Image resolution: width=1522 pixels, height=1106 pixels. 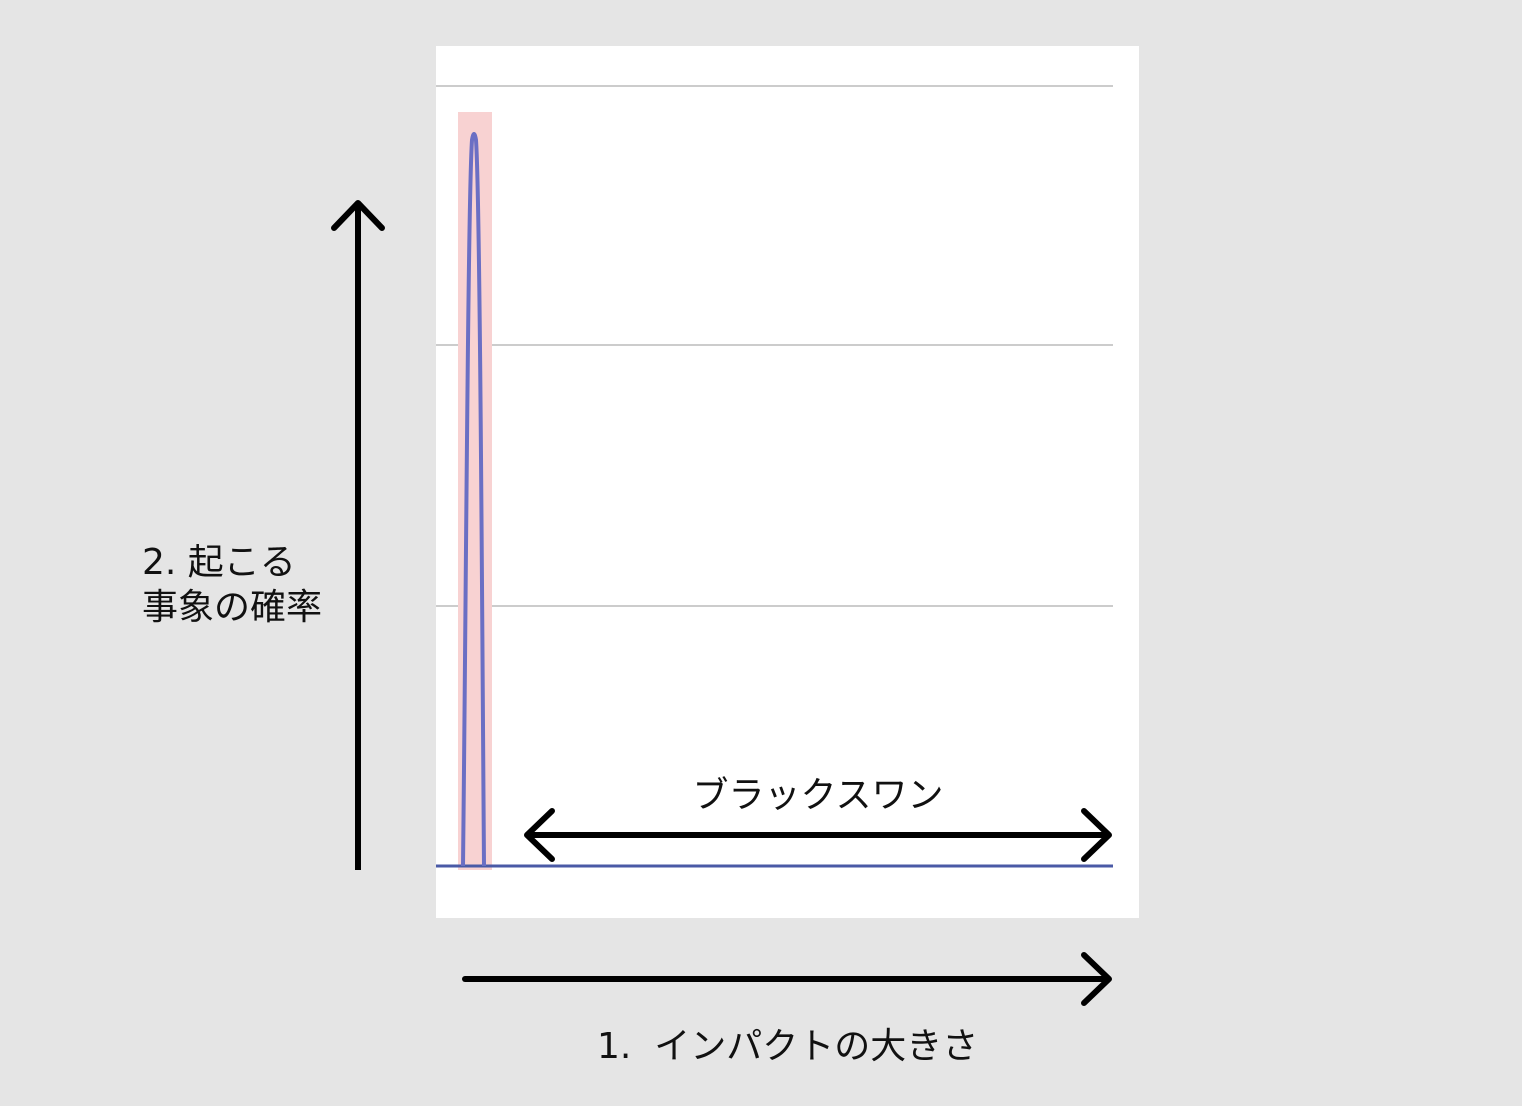 What do you see at coordinates (787, 1046) in the screenshot?
I see `x-axis-label: 1. インパクトの大きさ` at bounding box center [787, 1046].